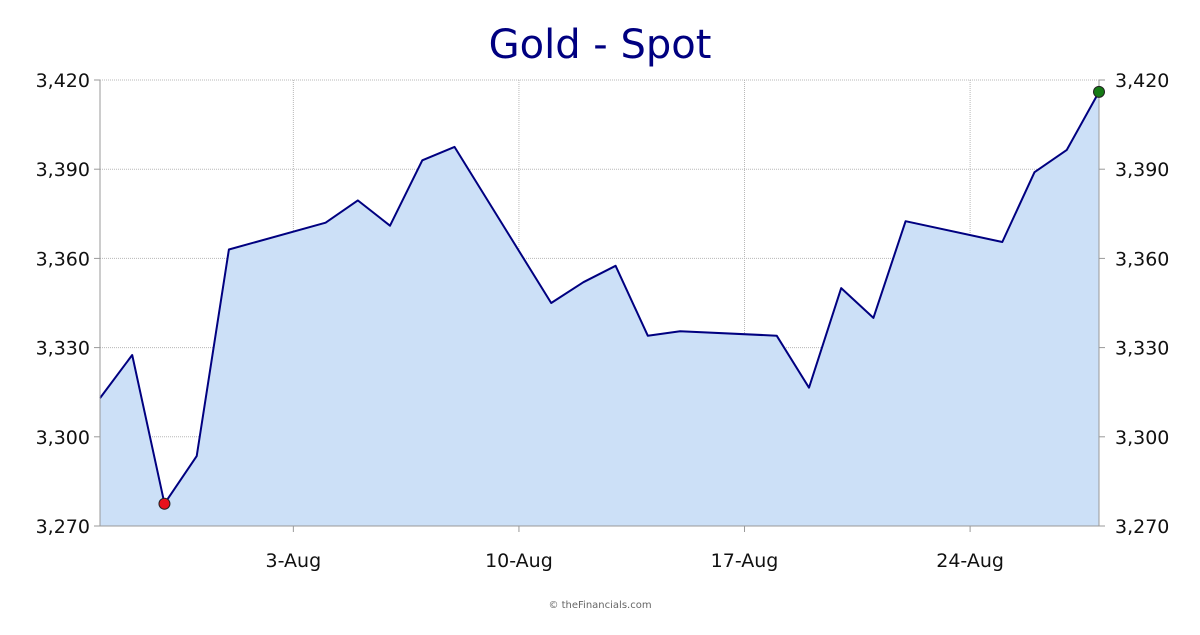 This screenshot has width=1200, height=635. Describe the element at coordinates (1142, 259) in the screenshot. I see `y-tick-label-right: 3,360` at that location.